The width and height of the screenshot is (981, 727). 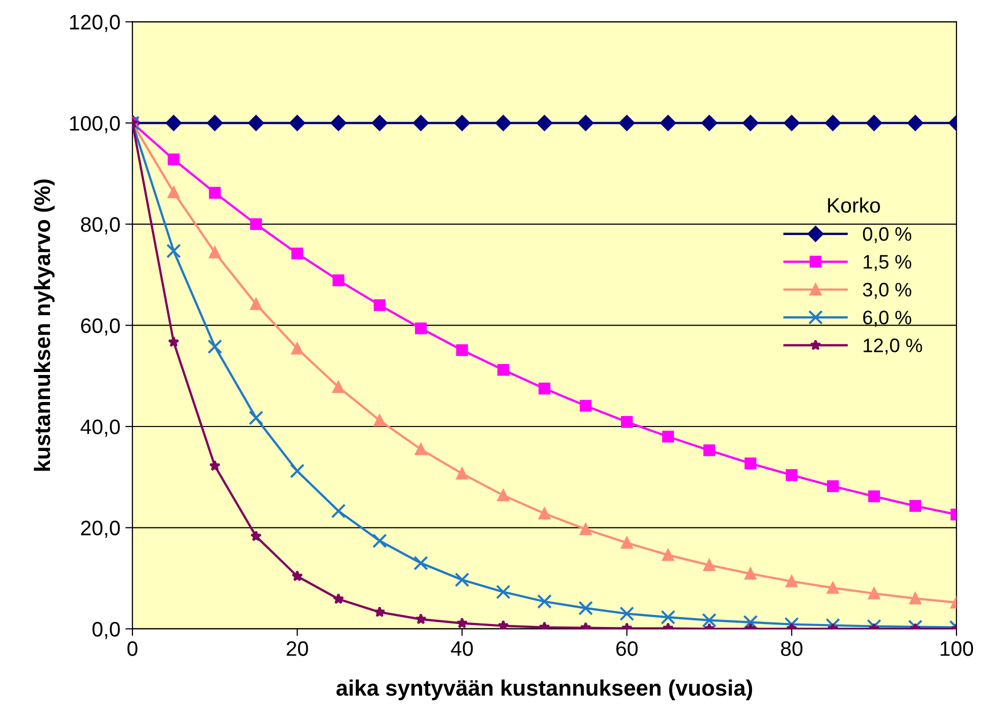 What do you see at coordinates (887, 290) in the screenshot?
I see `legend-label: 3,0 %` at bounding box center [887, 290].